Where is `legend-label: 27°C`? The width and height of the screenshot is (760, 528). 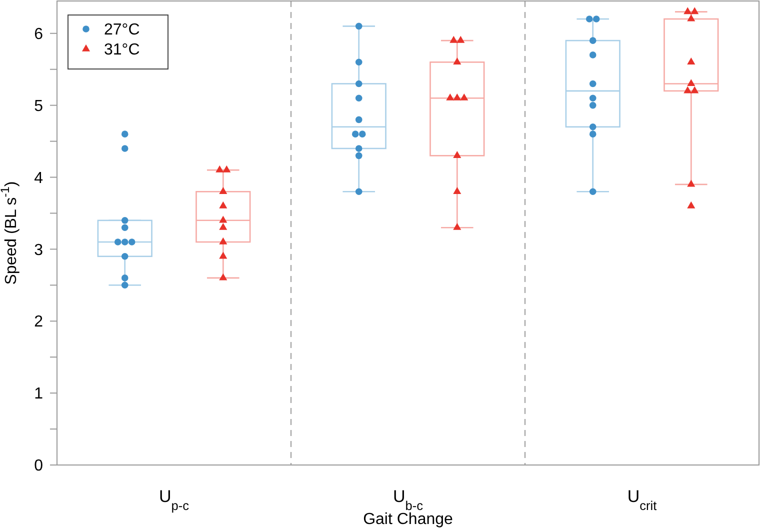 legend-label: 27°C is located at coordinates (122, 30).